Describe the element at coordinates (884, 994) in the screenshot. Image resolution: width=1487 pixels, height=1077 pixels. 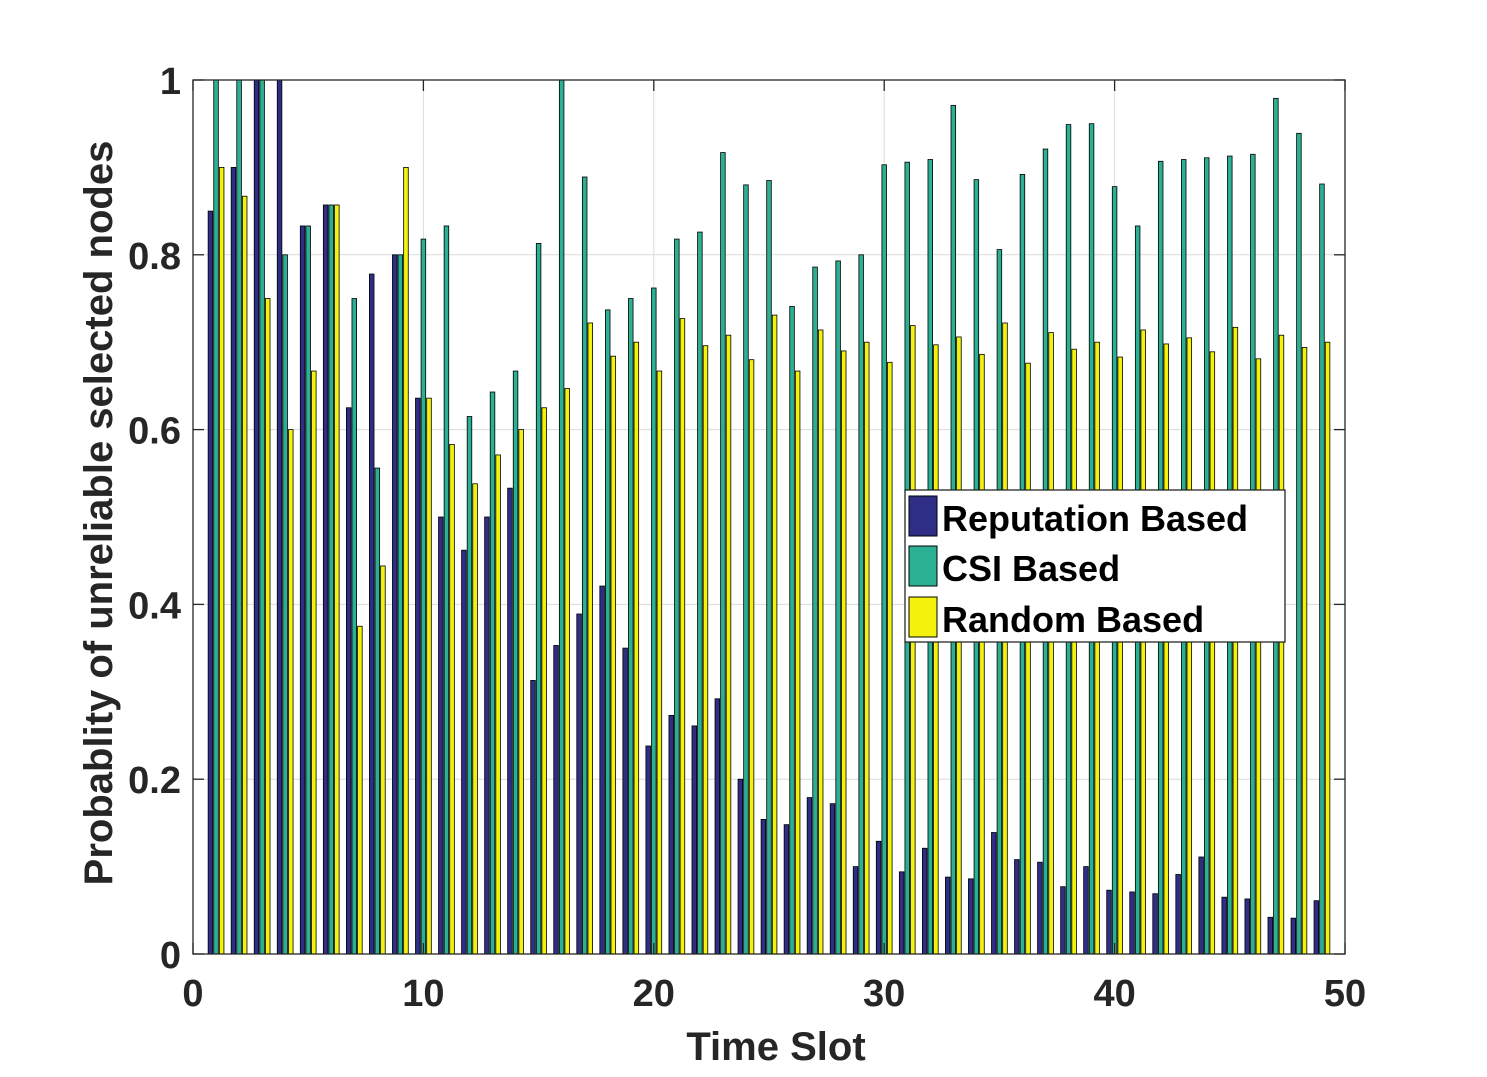
I see `x-tick-label: 30` at that location.